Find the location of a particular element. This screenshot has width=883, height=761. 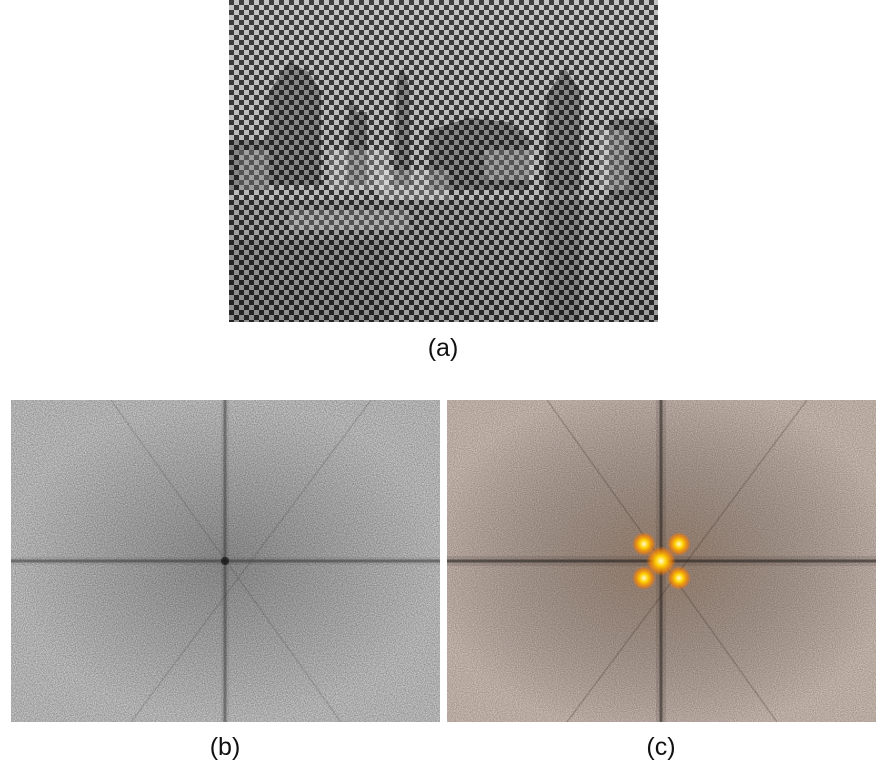

peak-top-left is located at coordinates (644, 544).